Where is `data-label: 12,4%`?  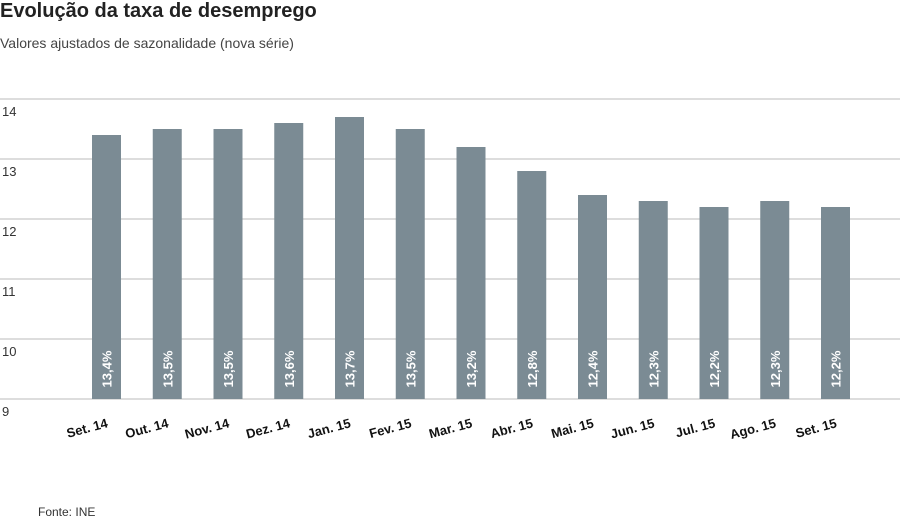
data-label: 12,4% is located at coordinates (593, 368).